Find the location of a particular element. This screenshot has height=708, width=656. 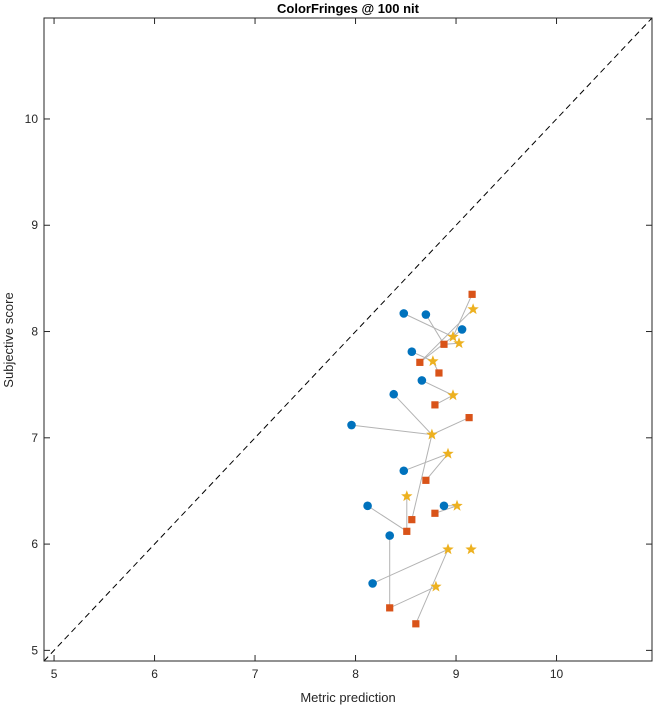

y-tick-label: 10 is located at coordinates (32, 119).